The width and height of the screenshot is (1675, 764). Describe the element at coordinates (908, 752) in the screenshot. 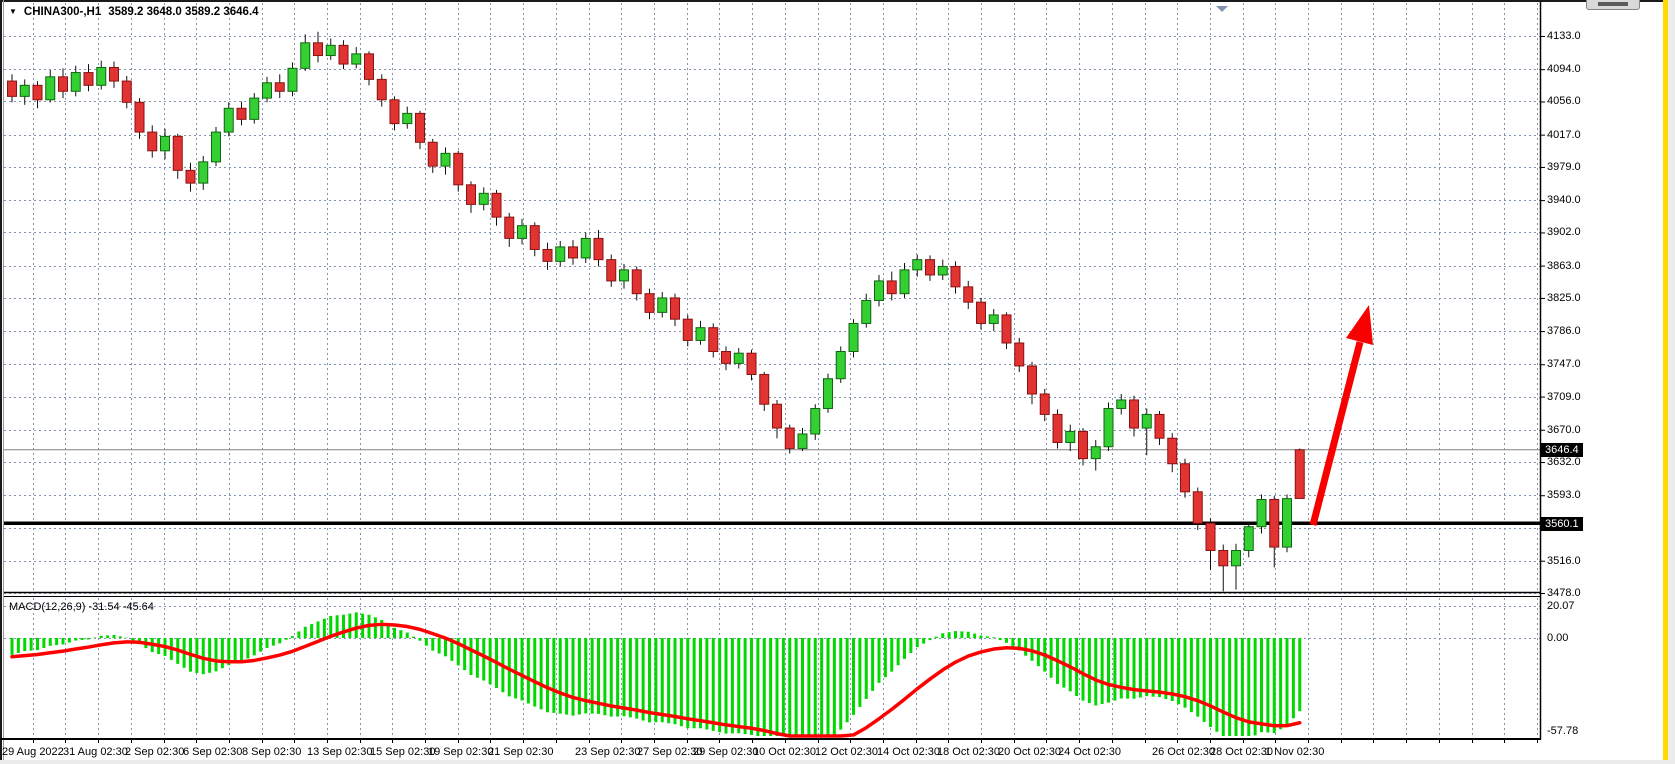

I see `time-tick-label: 14 Oct 02:30` at that location.